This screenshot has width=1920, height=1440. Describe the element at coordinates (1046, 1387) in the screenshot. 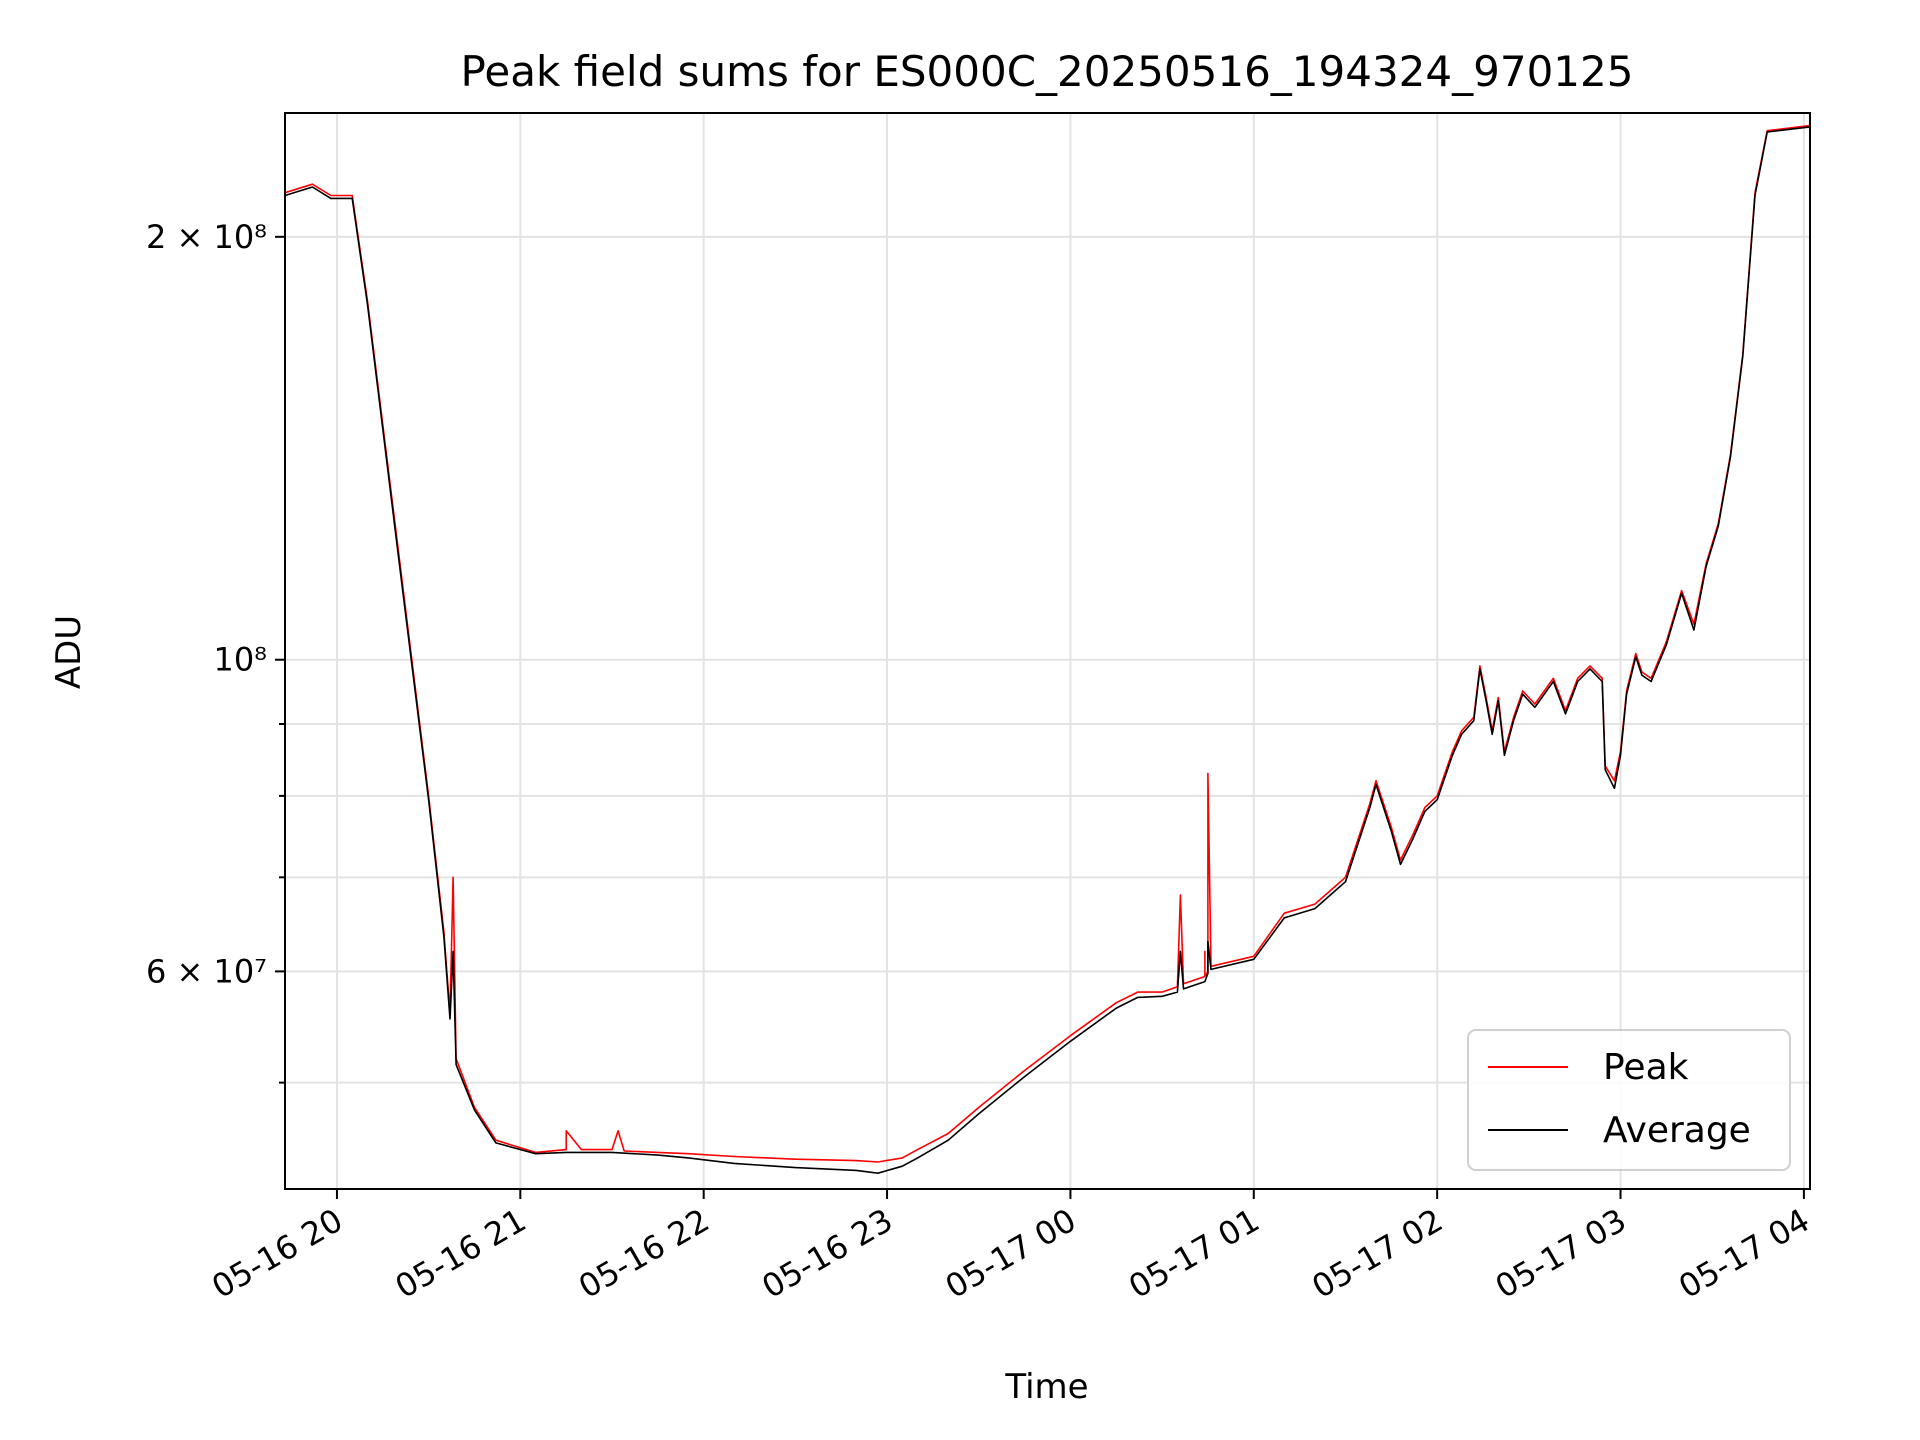

I see `x-axis-label: Time` at that location.